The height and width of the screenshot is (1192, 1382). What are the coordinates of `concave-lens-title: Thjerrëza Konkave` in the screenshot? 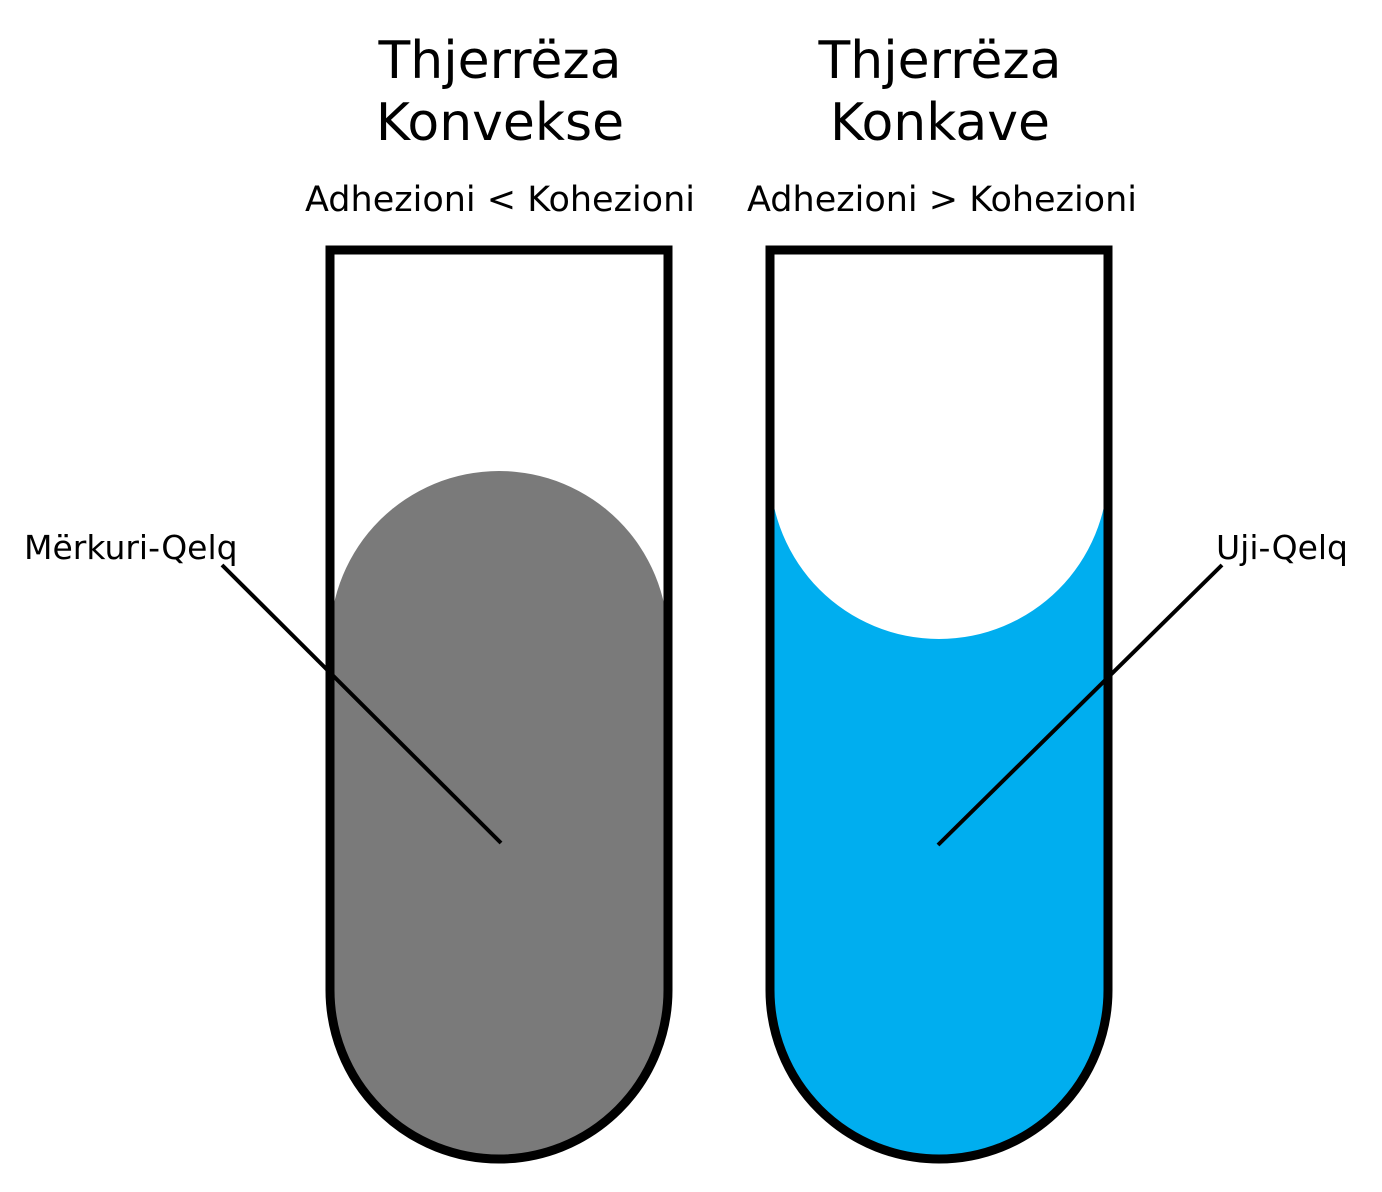 It's located at (940, 92).